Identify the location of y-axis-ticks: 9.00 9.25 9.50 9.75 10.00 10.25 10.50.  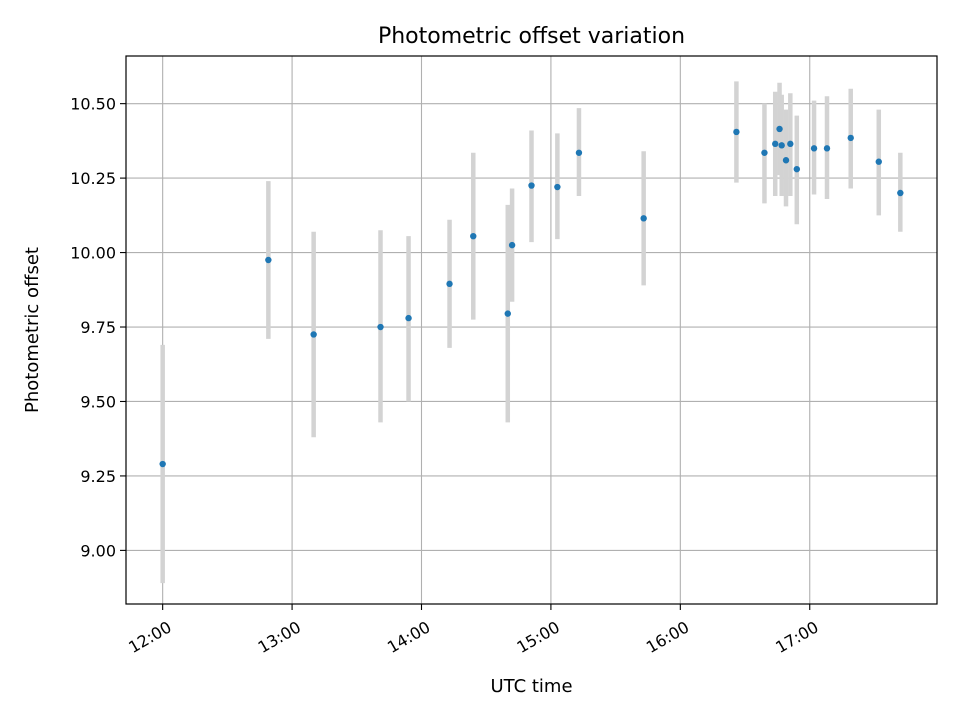
(98, 327).